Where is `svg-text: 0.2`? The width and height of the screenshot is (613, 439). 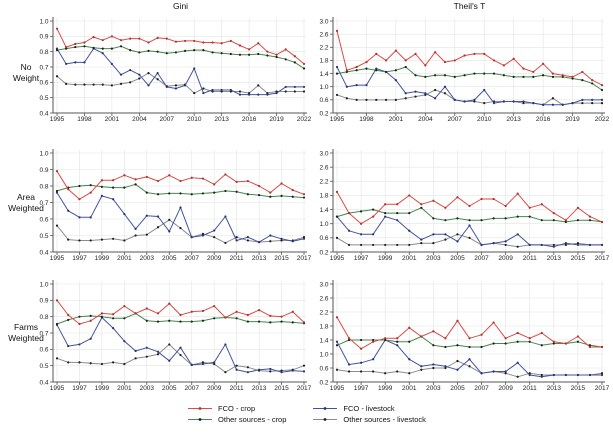 svg-text: 0.2 is located at coordinates (323, 113).